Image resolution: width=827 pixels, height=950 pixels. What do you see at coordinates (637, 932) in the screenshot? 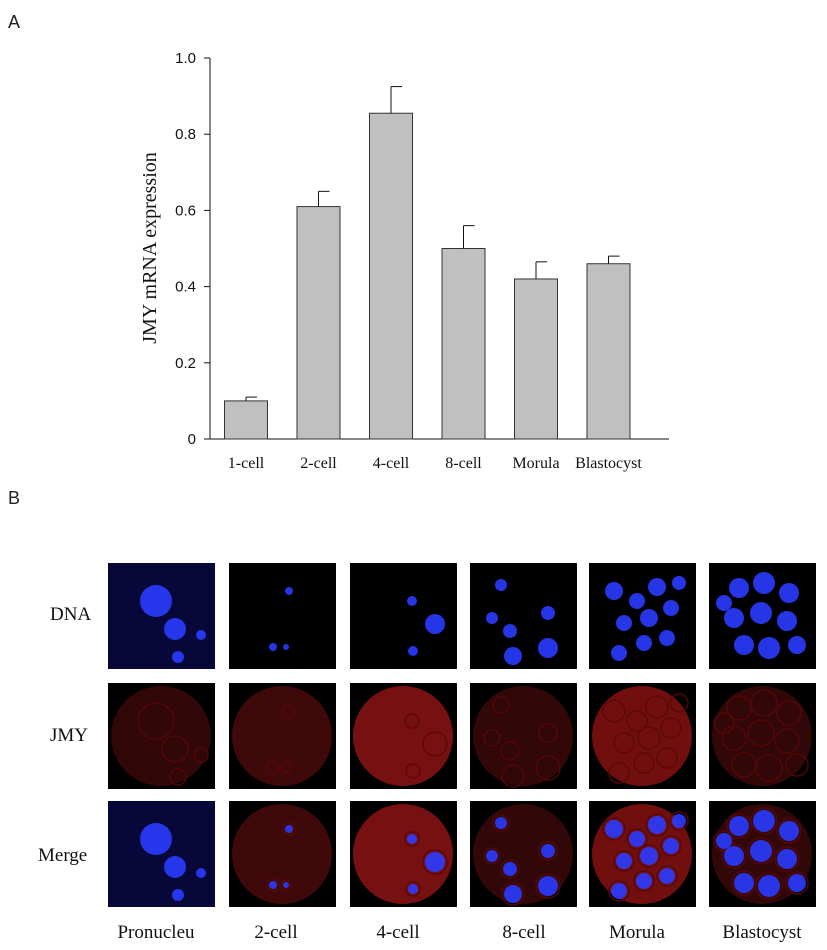
I see `col-label-morula: Morula` at bounding box center [637, 932].